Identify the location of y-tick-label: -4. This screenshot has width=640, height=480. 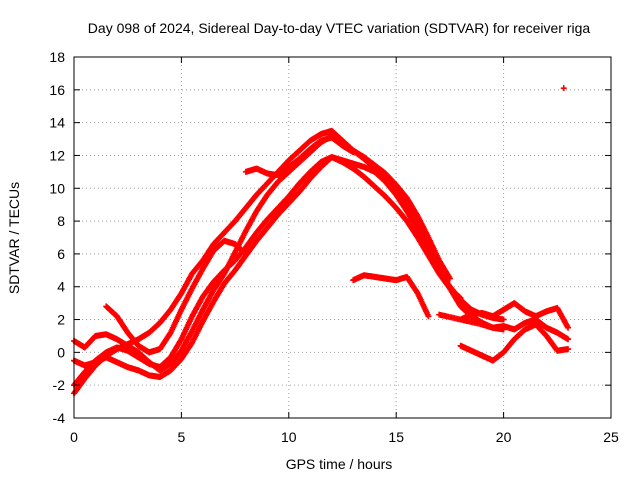
(59, 418).